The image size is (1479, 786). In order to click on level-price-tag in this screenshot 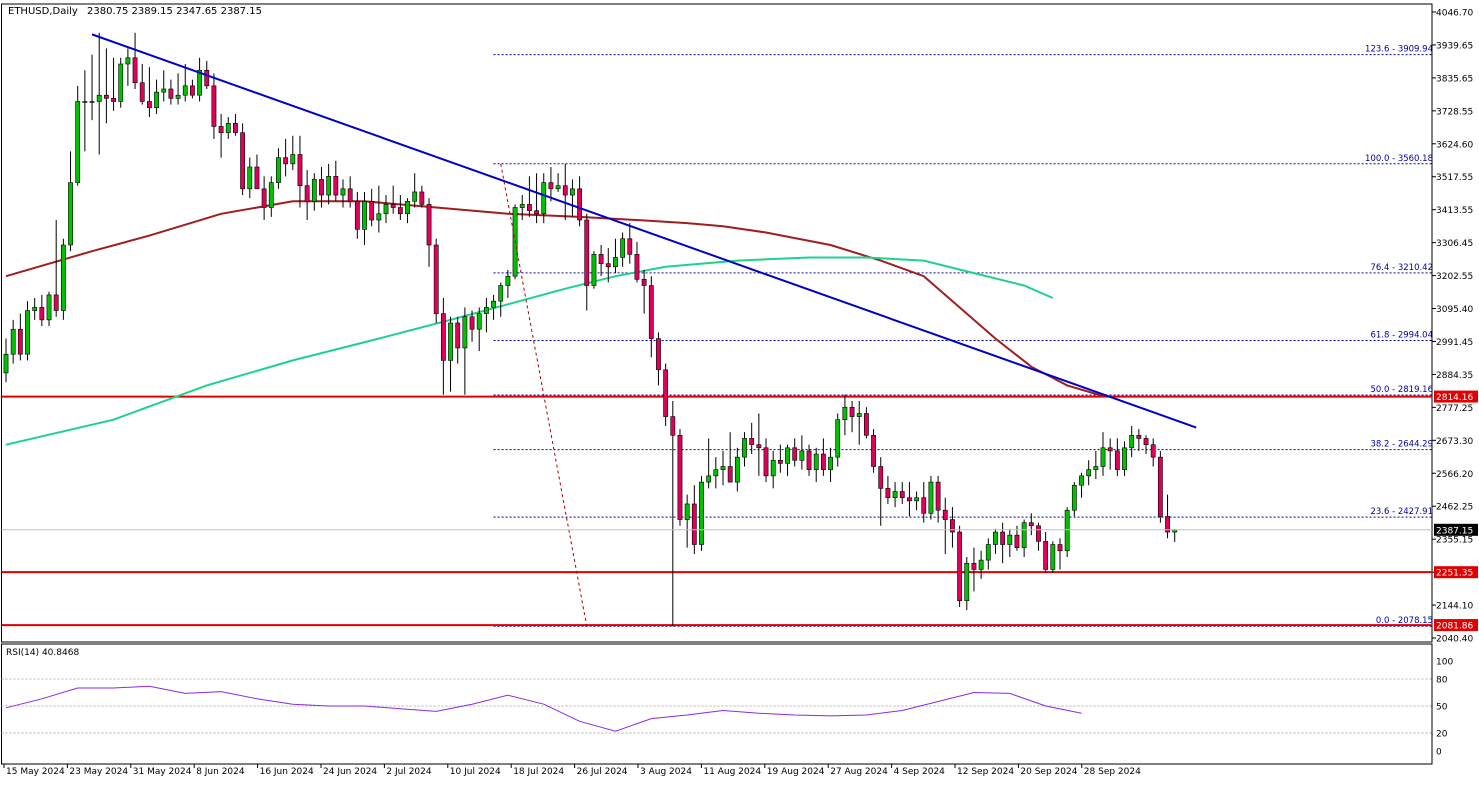, I will do `click(1456, 572)`.